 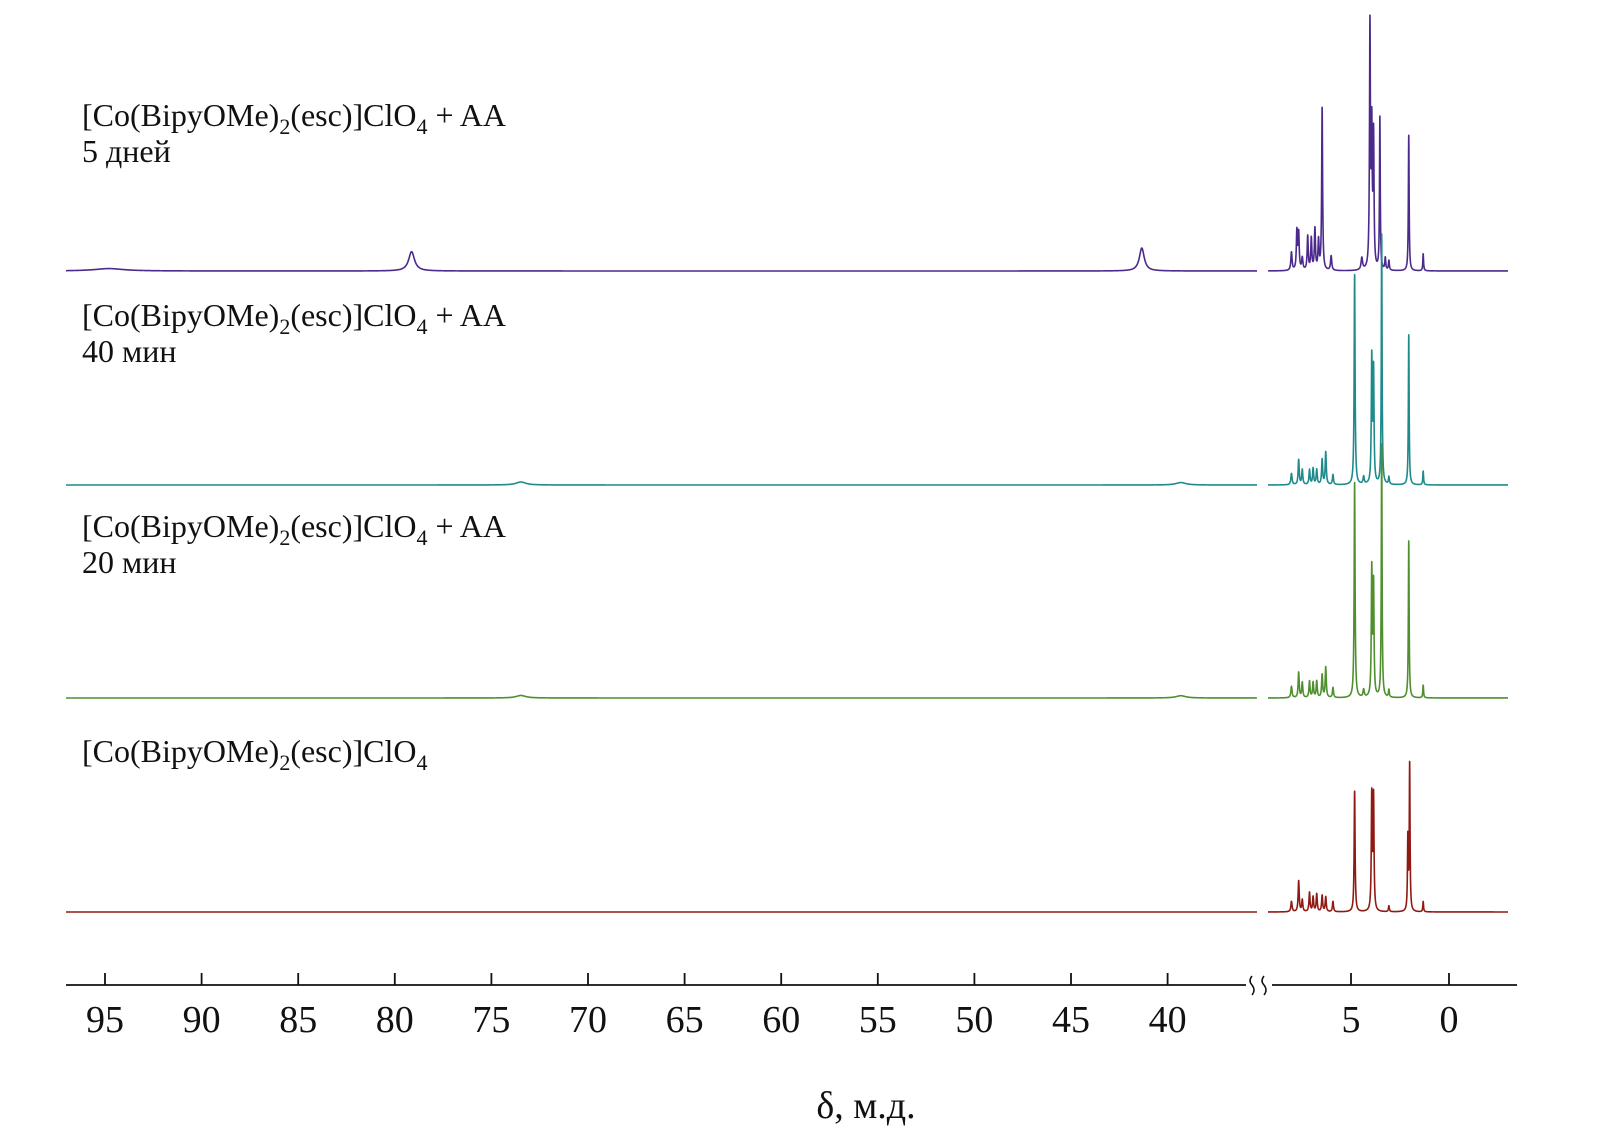 I want to click on x-tick-label-75: 75, so click(x=491, y=1020).